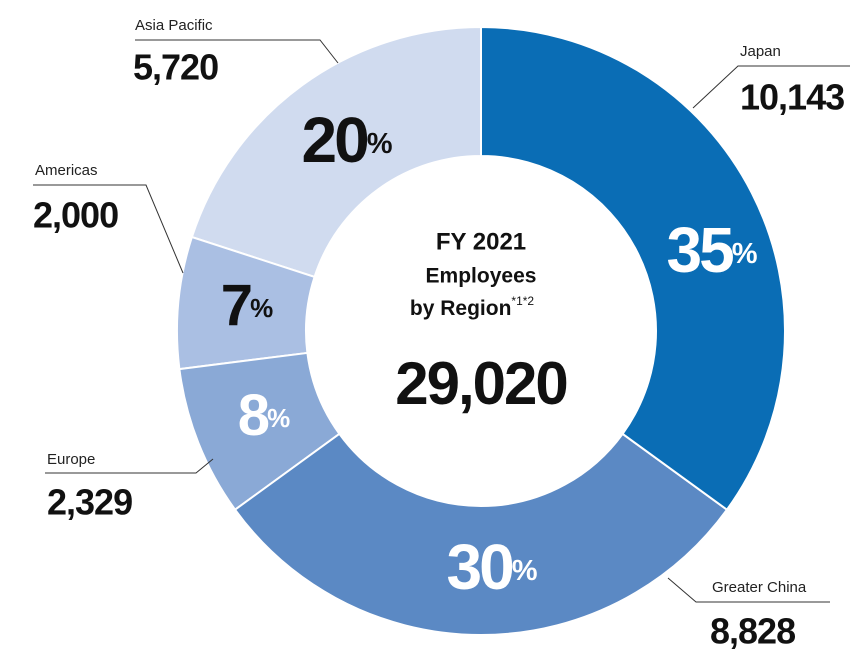 This screenshot has height=657, width=850. I want to click on center-title: by Region*1*2, so click(472, 306).